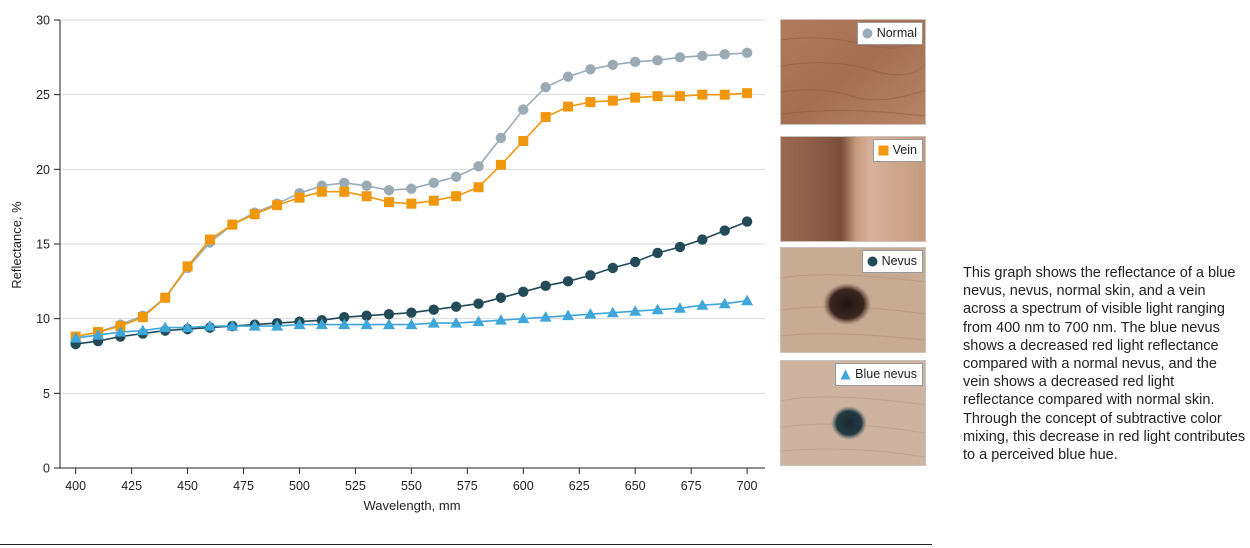  I want to click on x-axis-title: Wavelength, mm, so click(411, 505).